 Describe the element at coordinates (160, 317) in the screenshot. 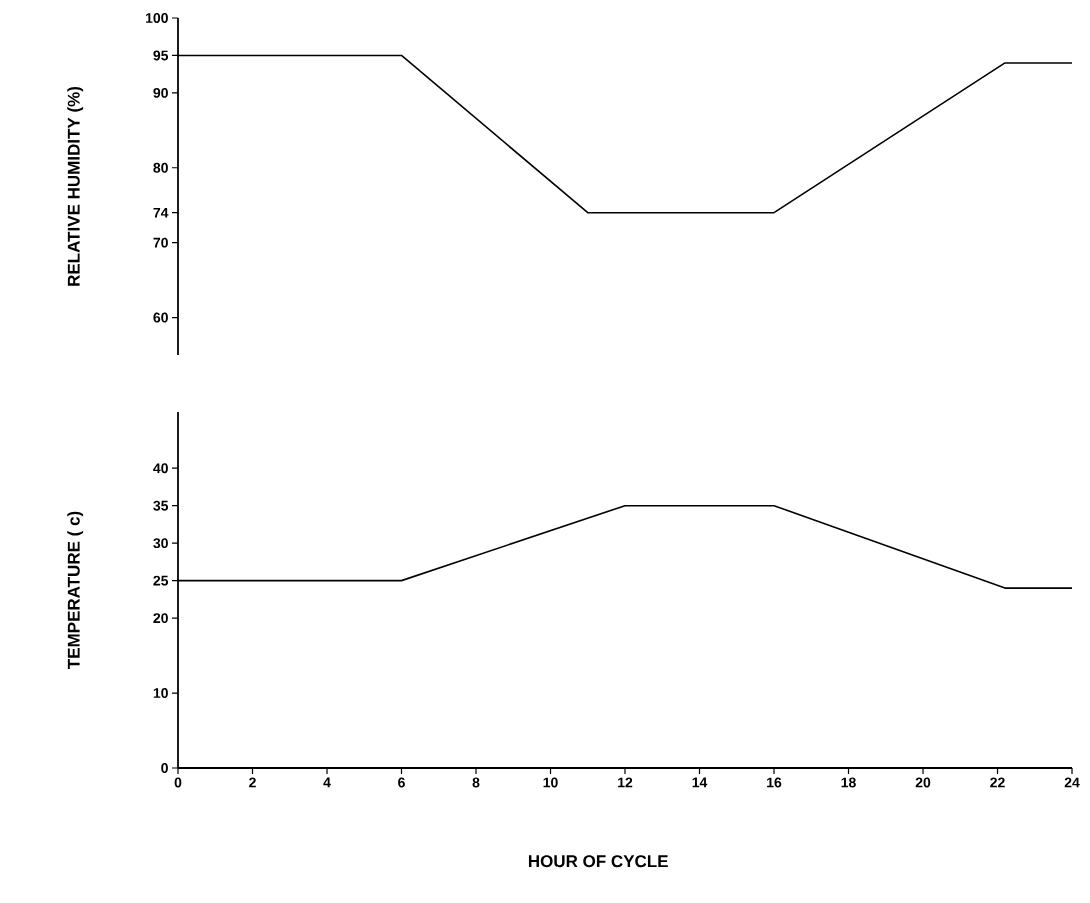

I see `y-tick-label: 60` at that location.